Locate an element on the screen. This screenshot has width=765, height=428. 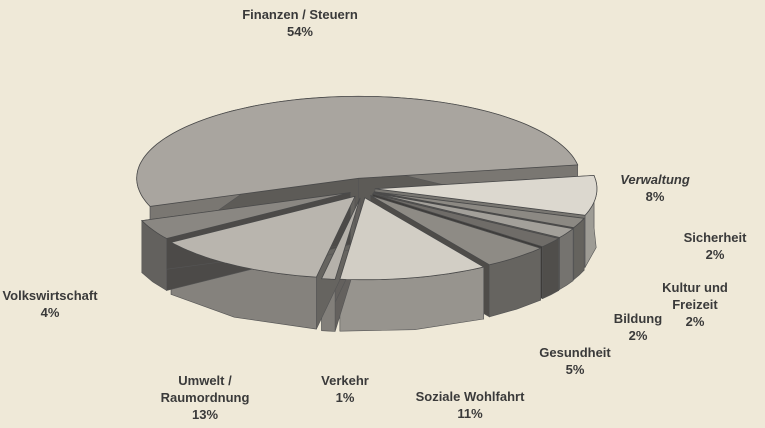
slice-label: Volkswirtschaft 4% is located at coordinates (49, 304).